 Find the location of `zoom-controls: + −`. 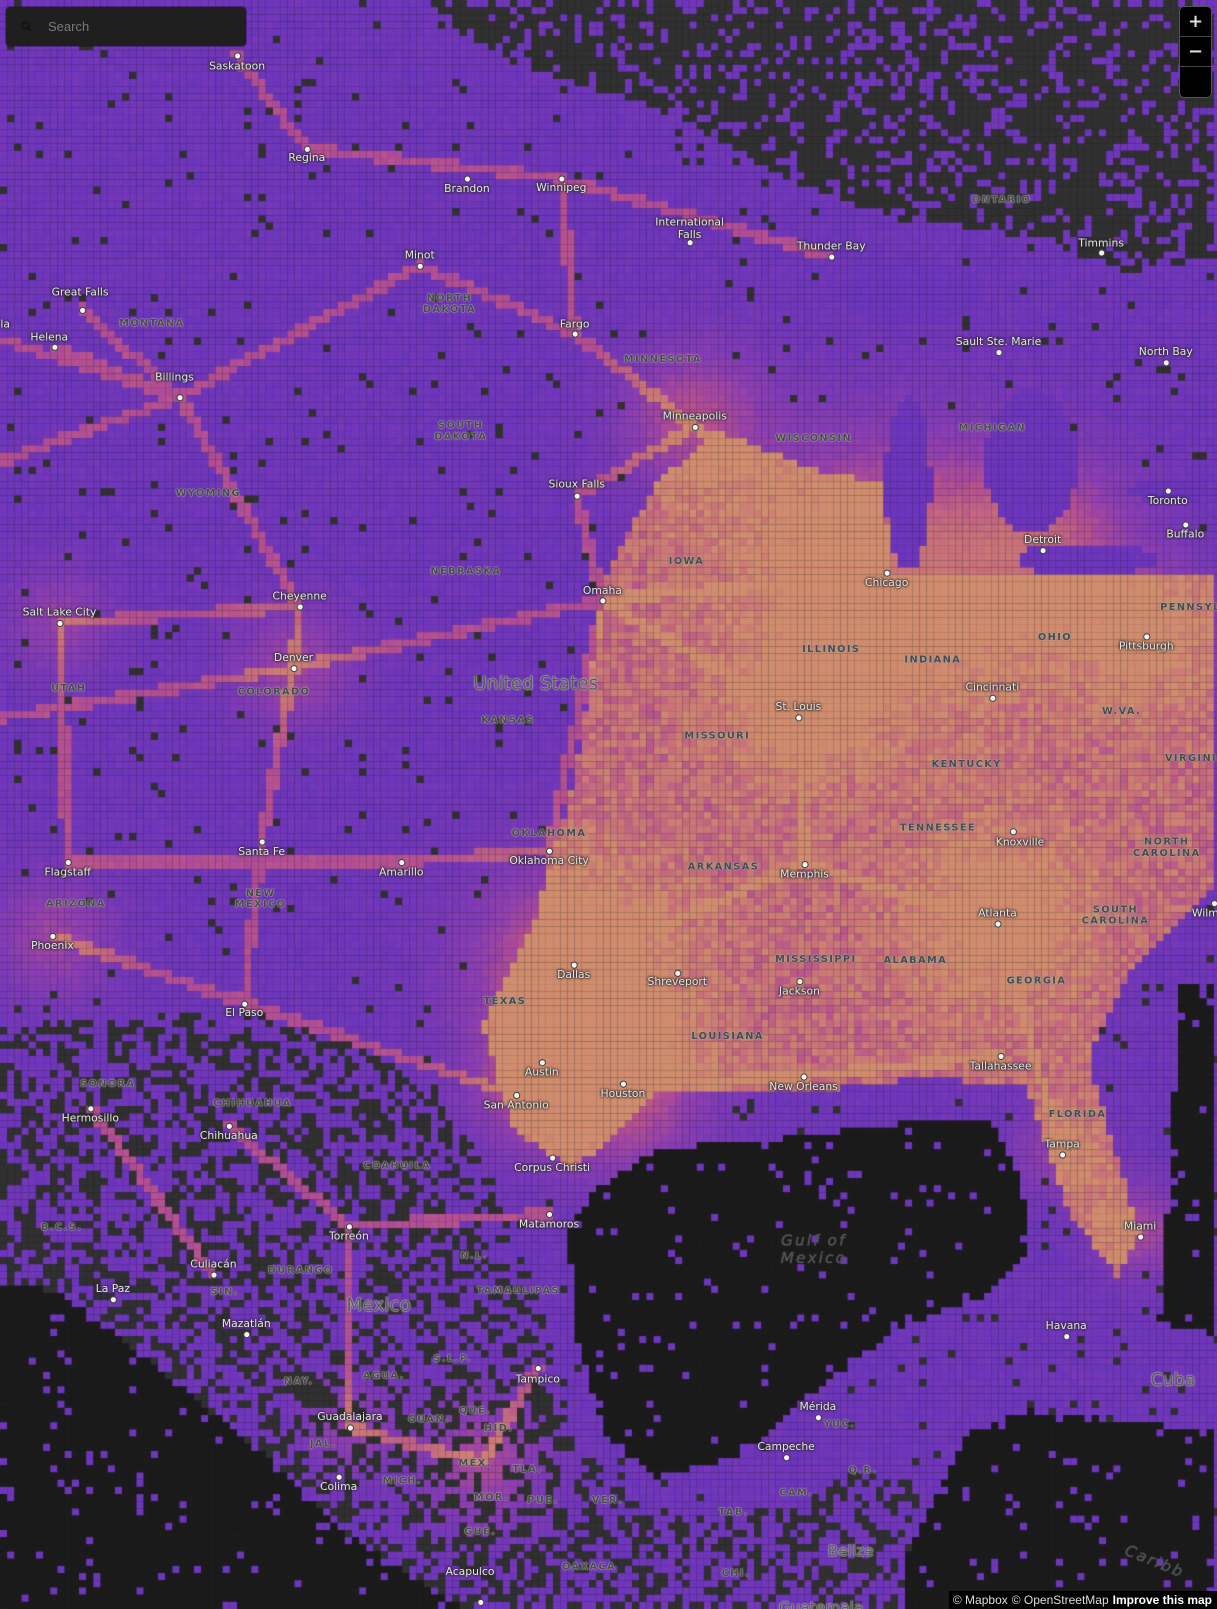

zoom-controls: + − is located at coordinates (1195, 52).